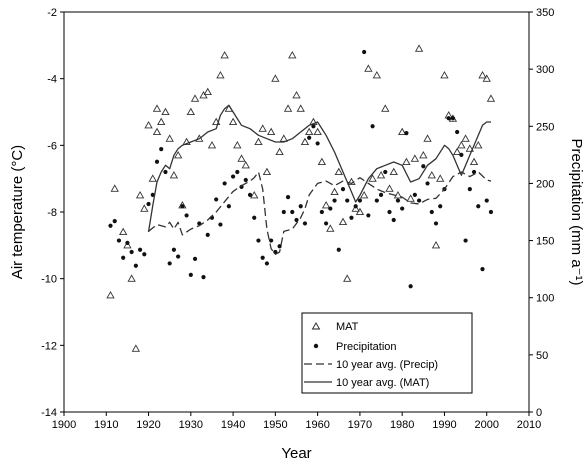  Describe the element at coordinates (52, 13) in the screenshot. I see `y-left-tick-label: -2` at that location.